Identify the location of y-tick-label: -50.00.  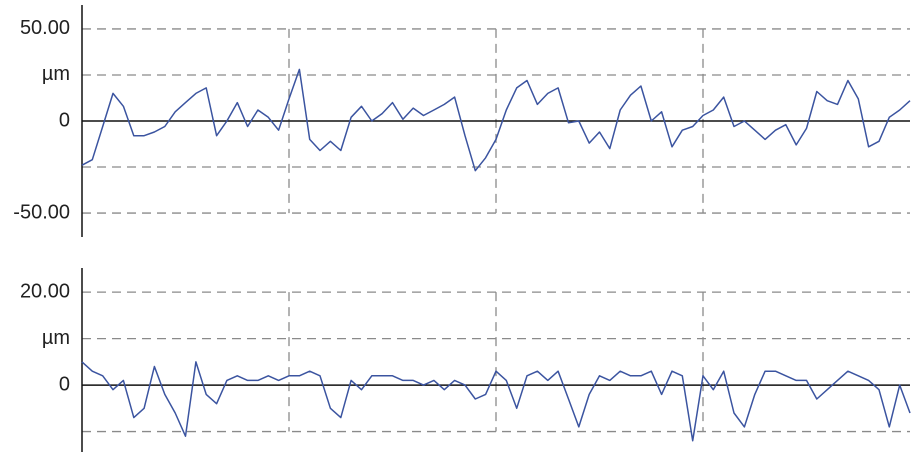
(41, 212).